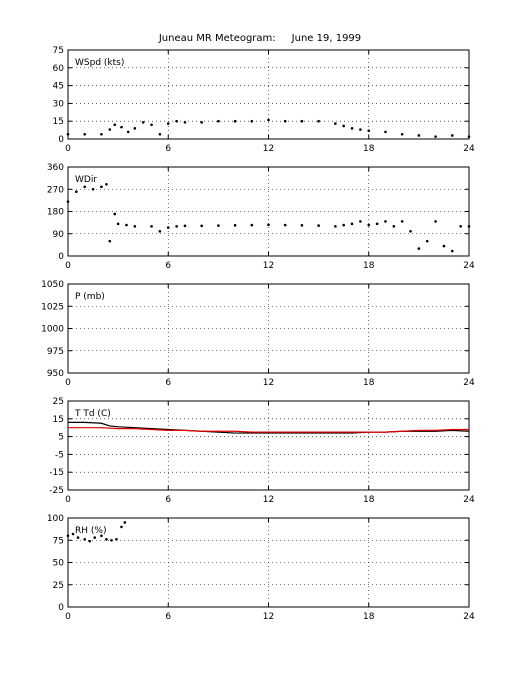  I want to click on temperature-dewpoint-ytick-label: -15, so click(56, 473).